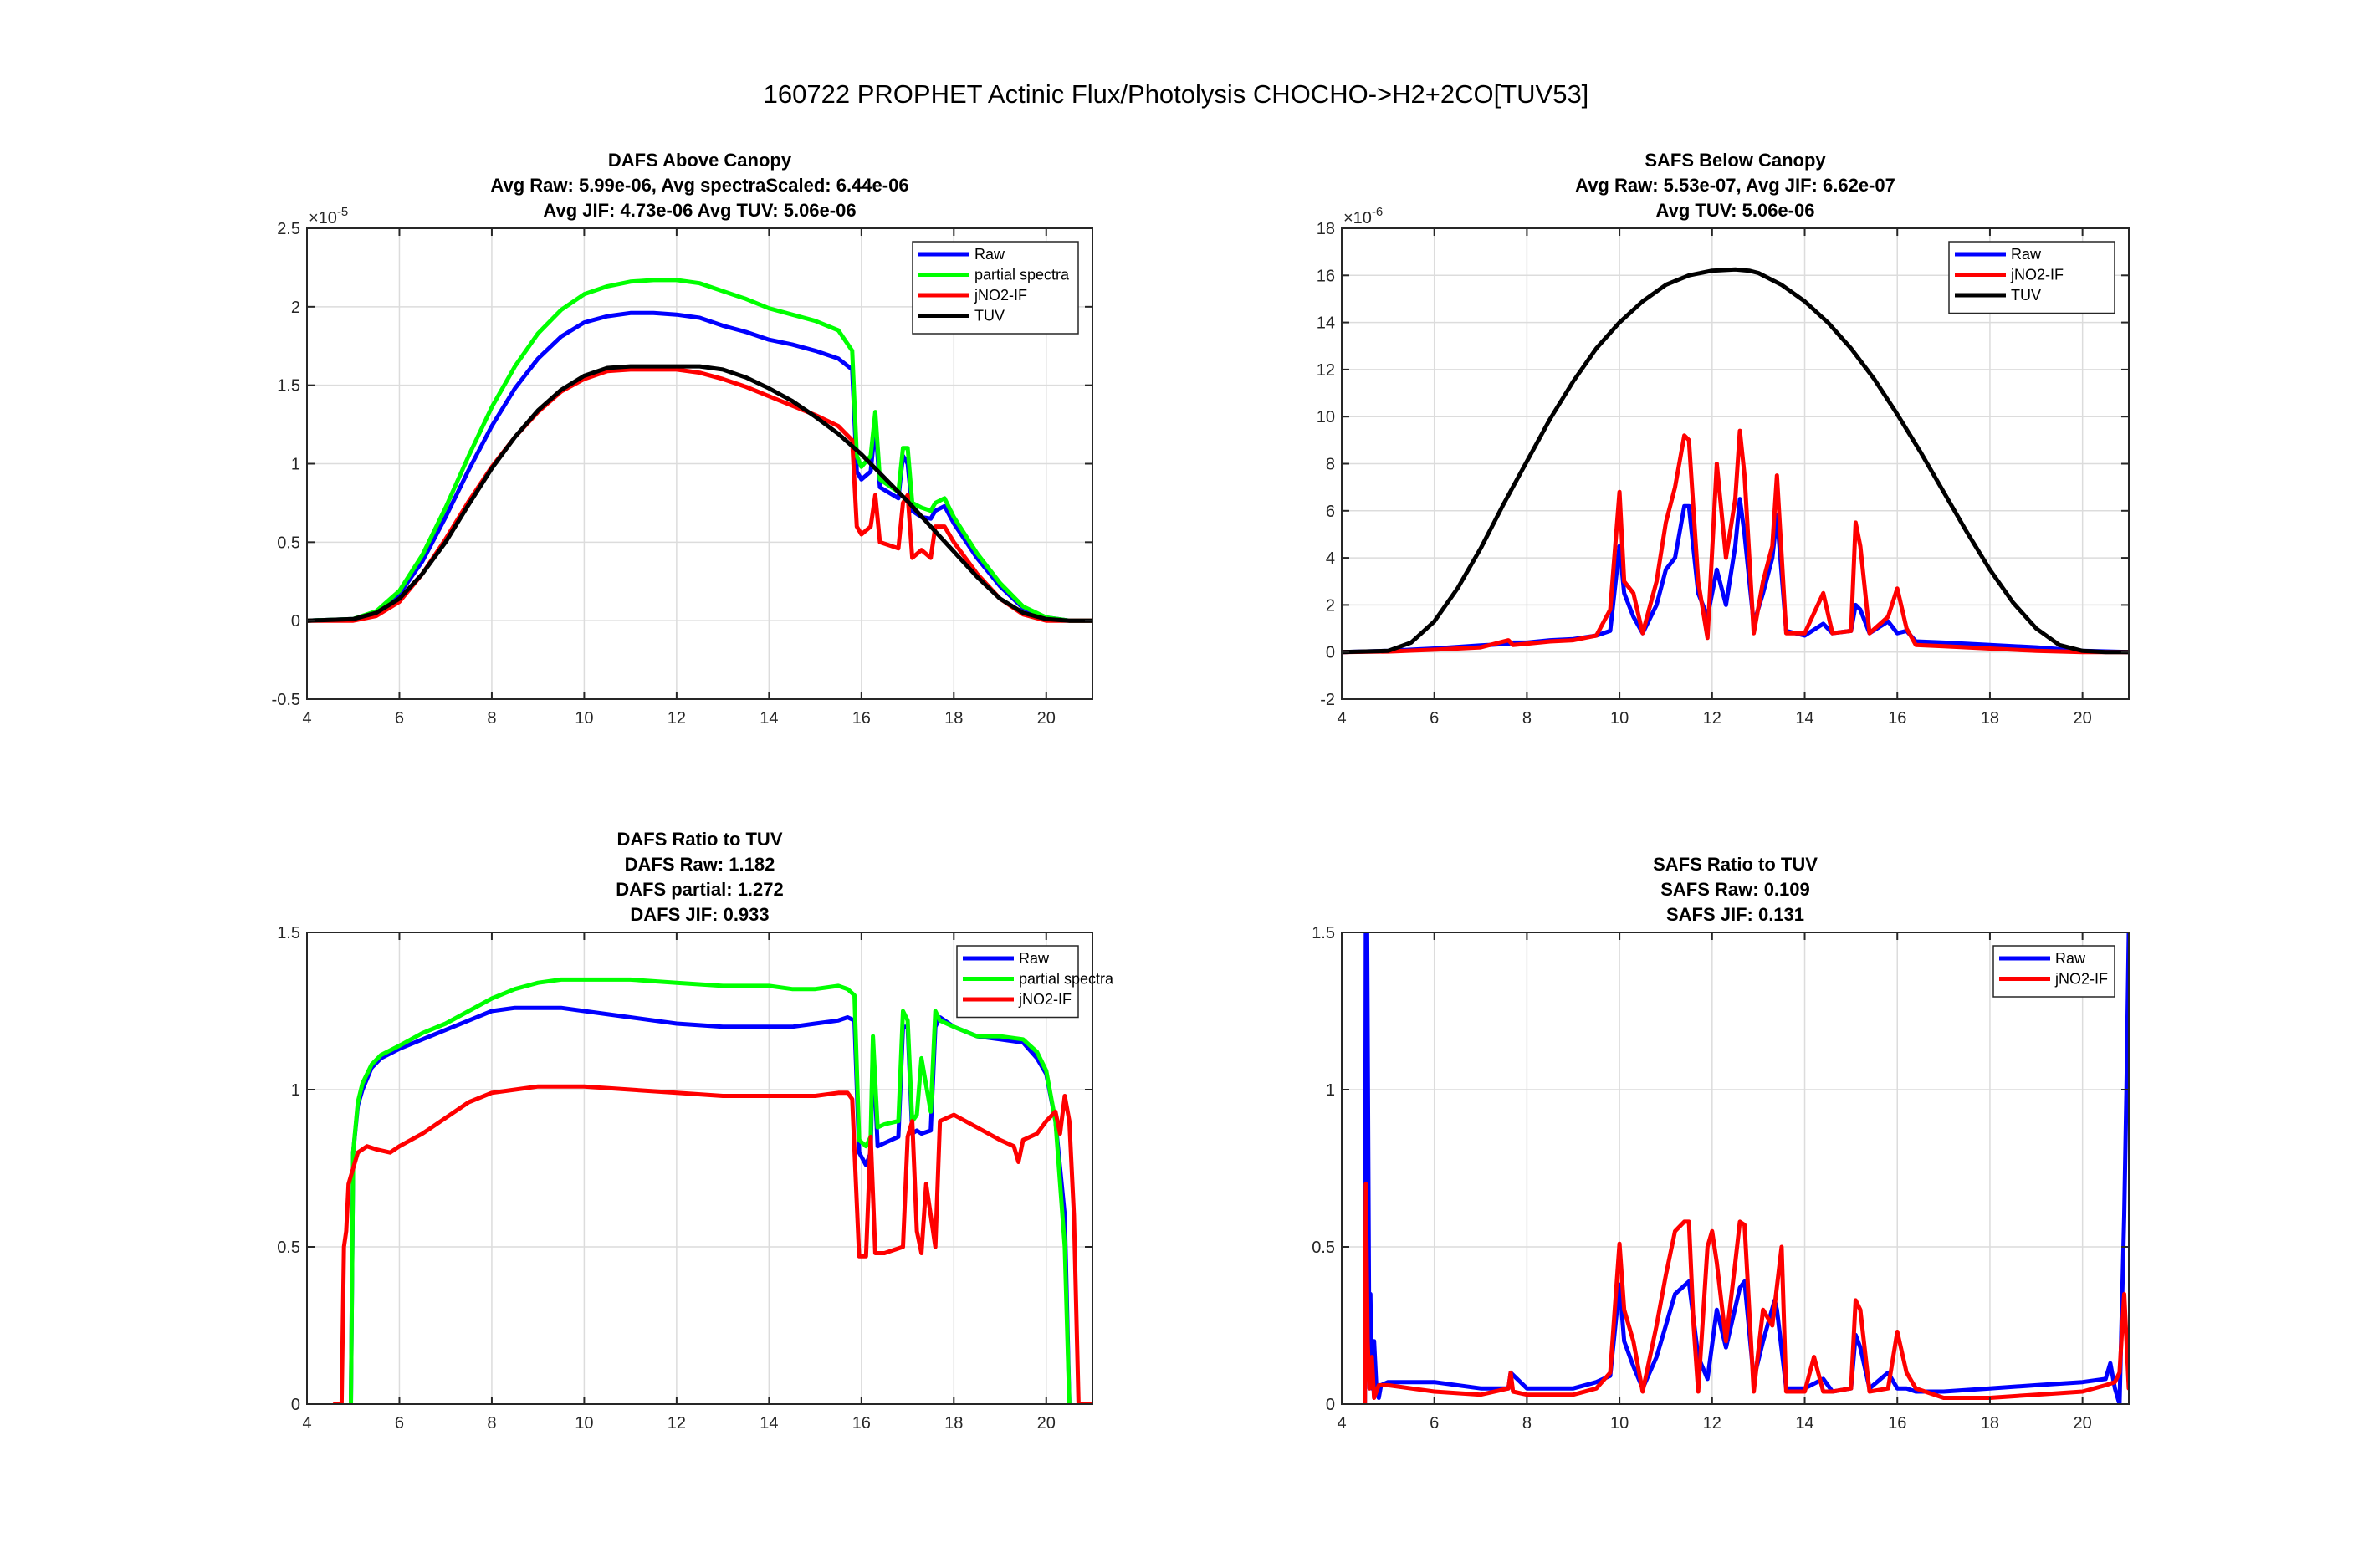  Describe the element at coordinates (328, 216) in the screenshot. I see `y-axis-exponent: ×10⁻⁵` at that location.